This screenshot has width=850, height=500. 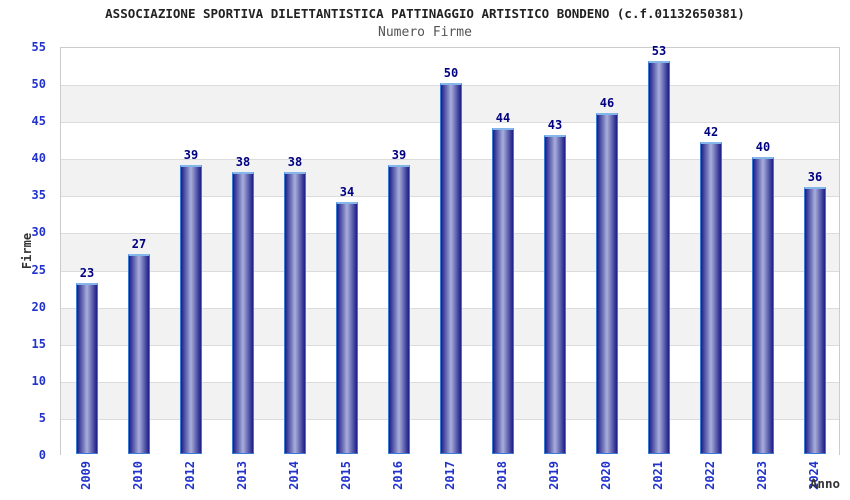 I want to click on bar-value-label: 23, so click(x=87, y=273).